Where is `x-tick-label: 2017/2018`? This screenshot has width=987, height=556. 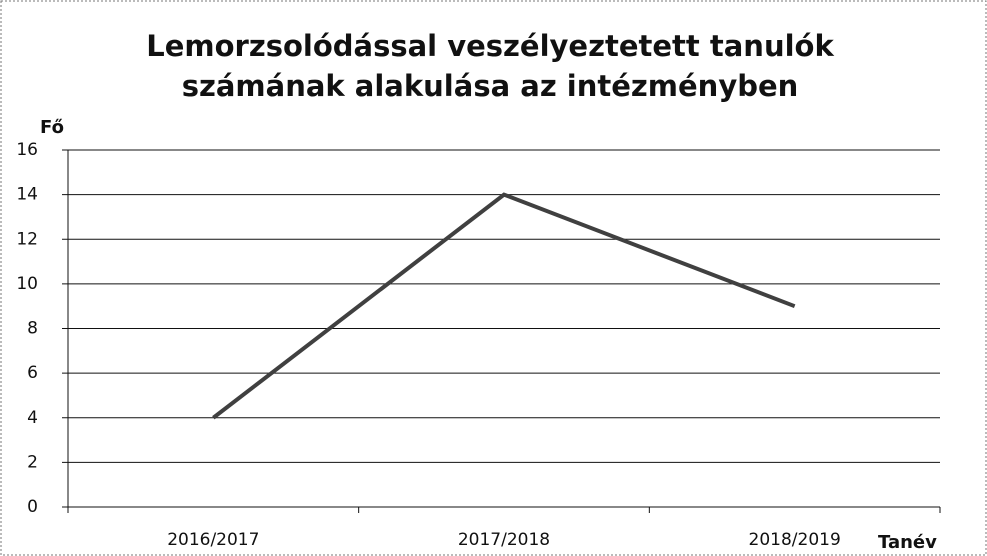
x-tick-label: 2017/2018 is located at coordinates (504, 540).